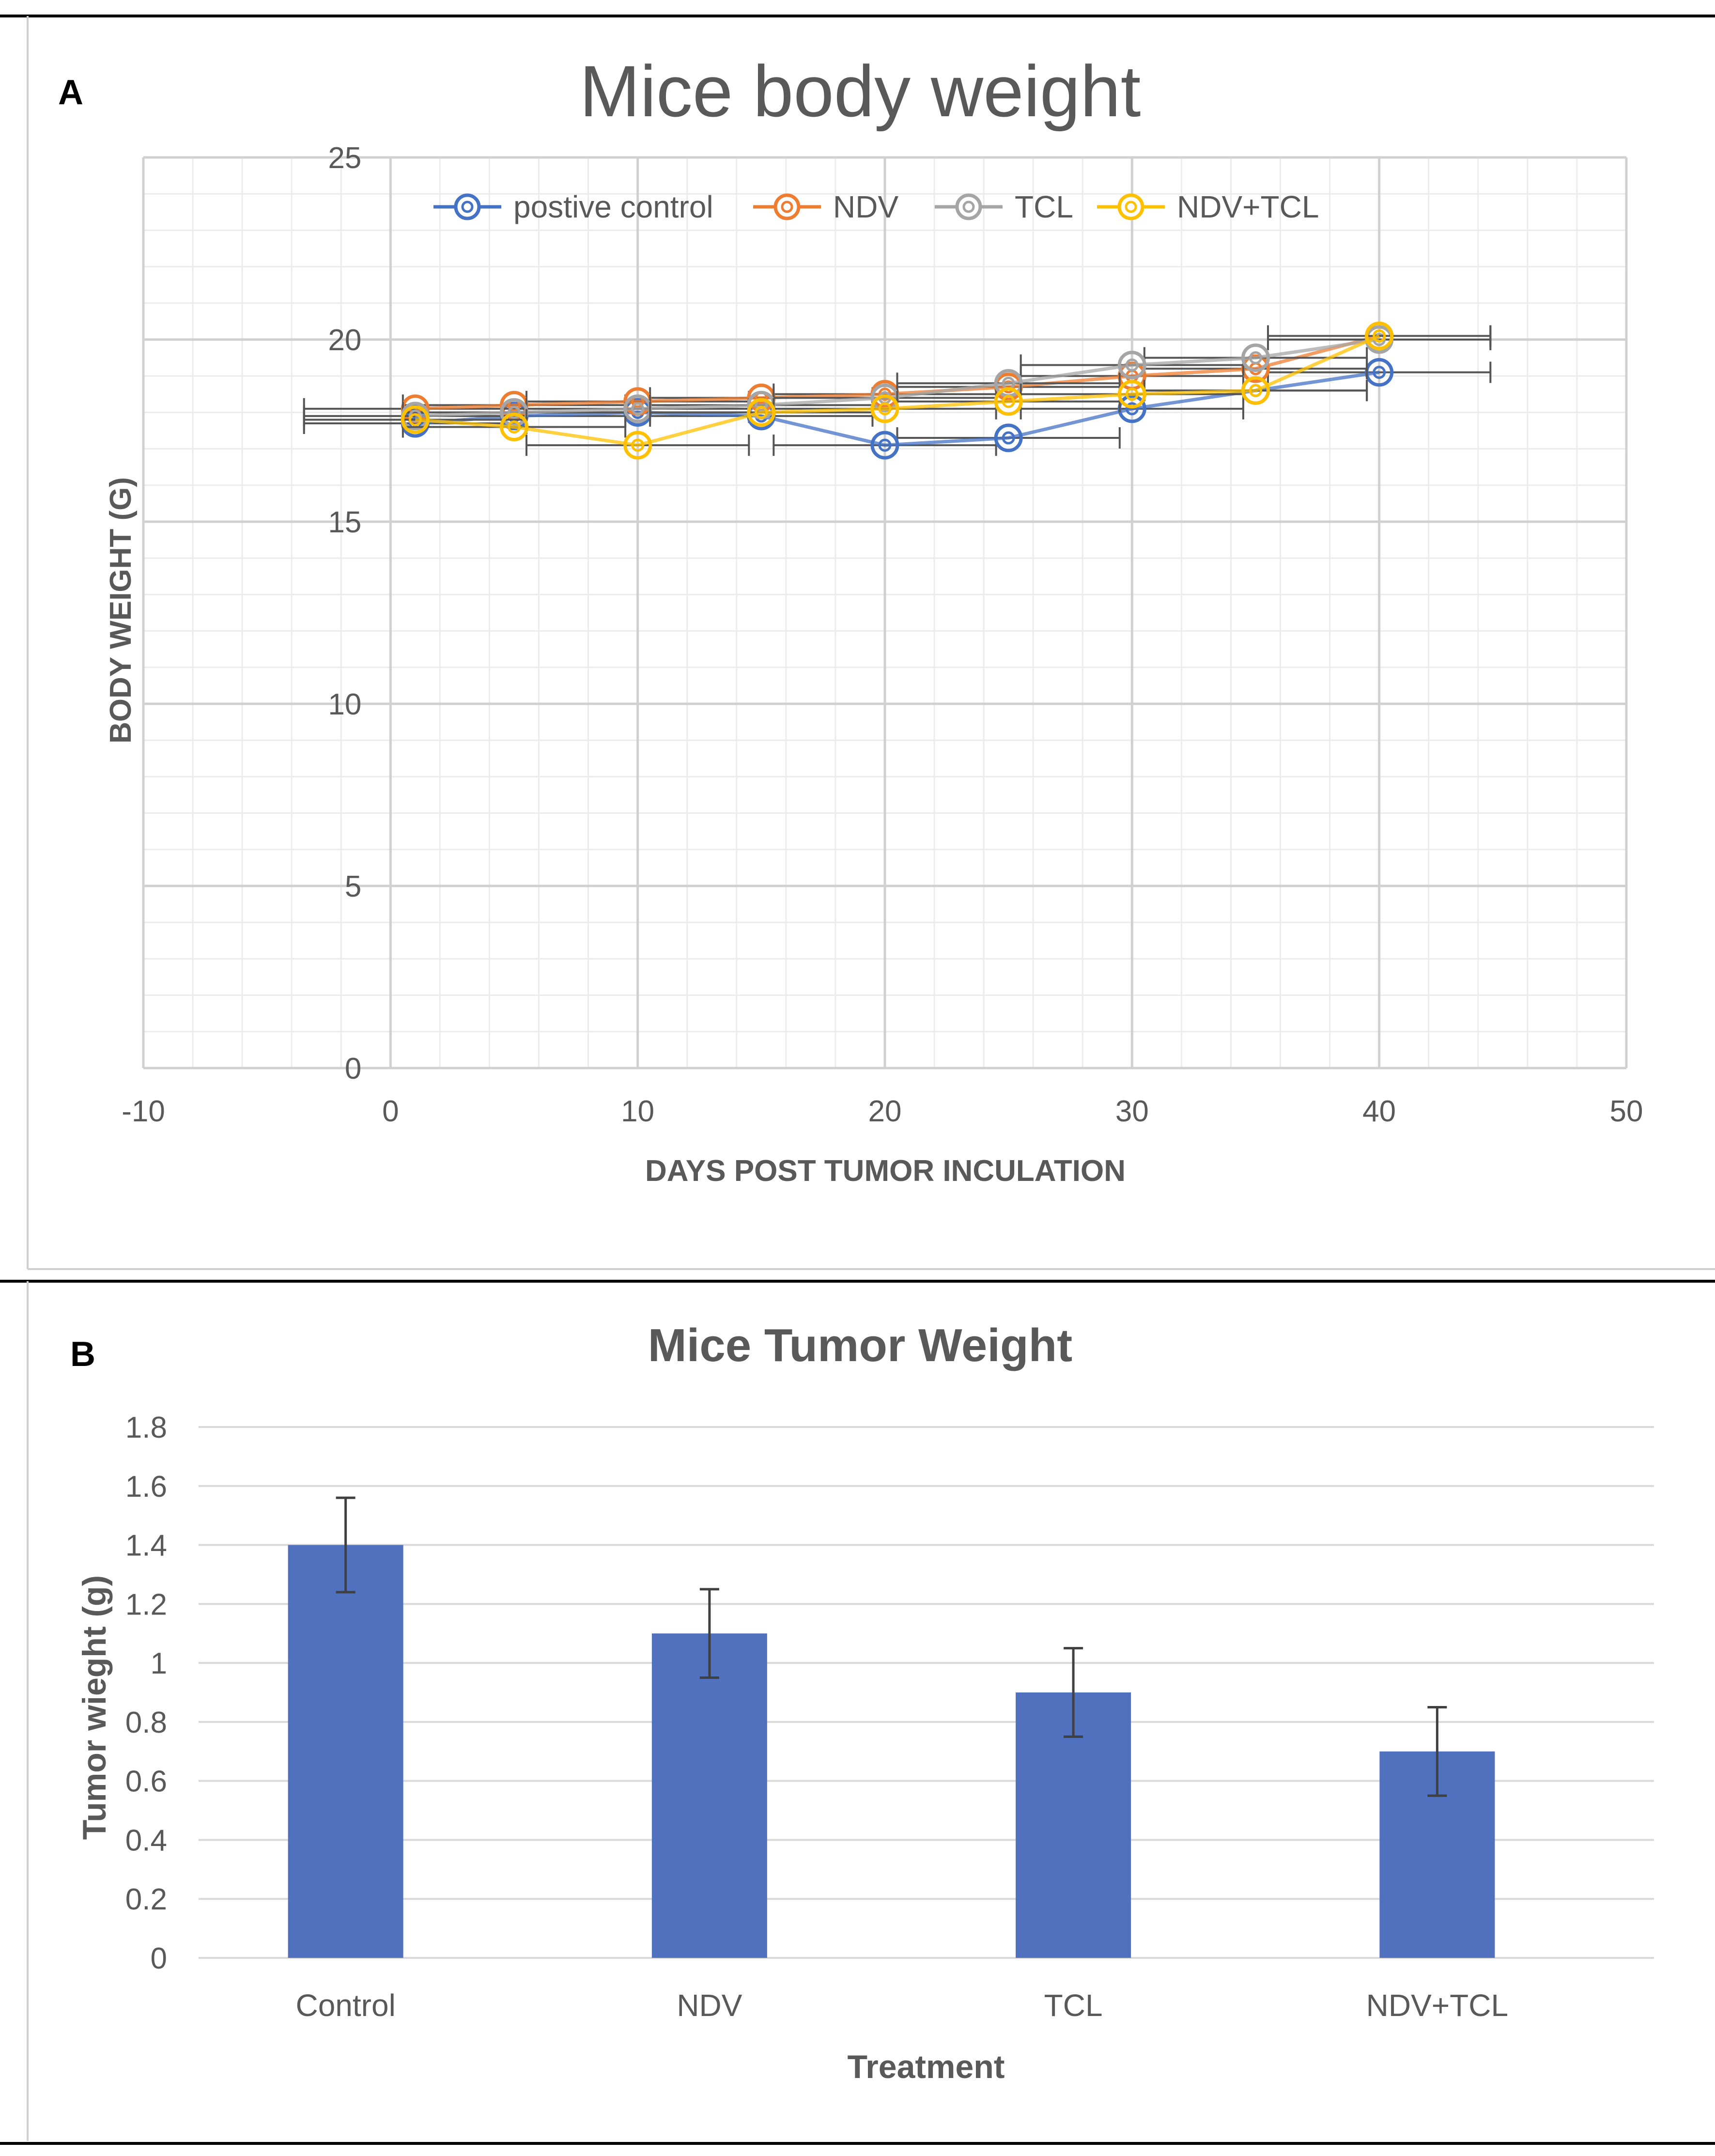 Image resolution: width=1715 pixels, height=2156 pixels. Describe the element at coordinates (613, 206) in the screenshot. I see `legend-label: postive control` at that location.